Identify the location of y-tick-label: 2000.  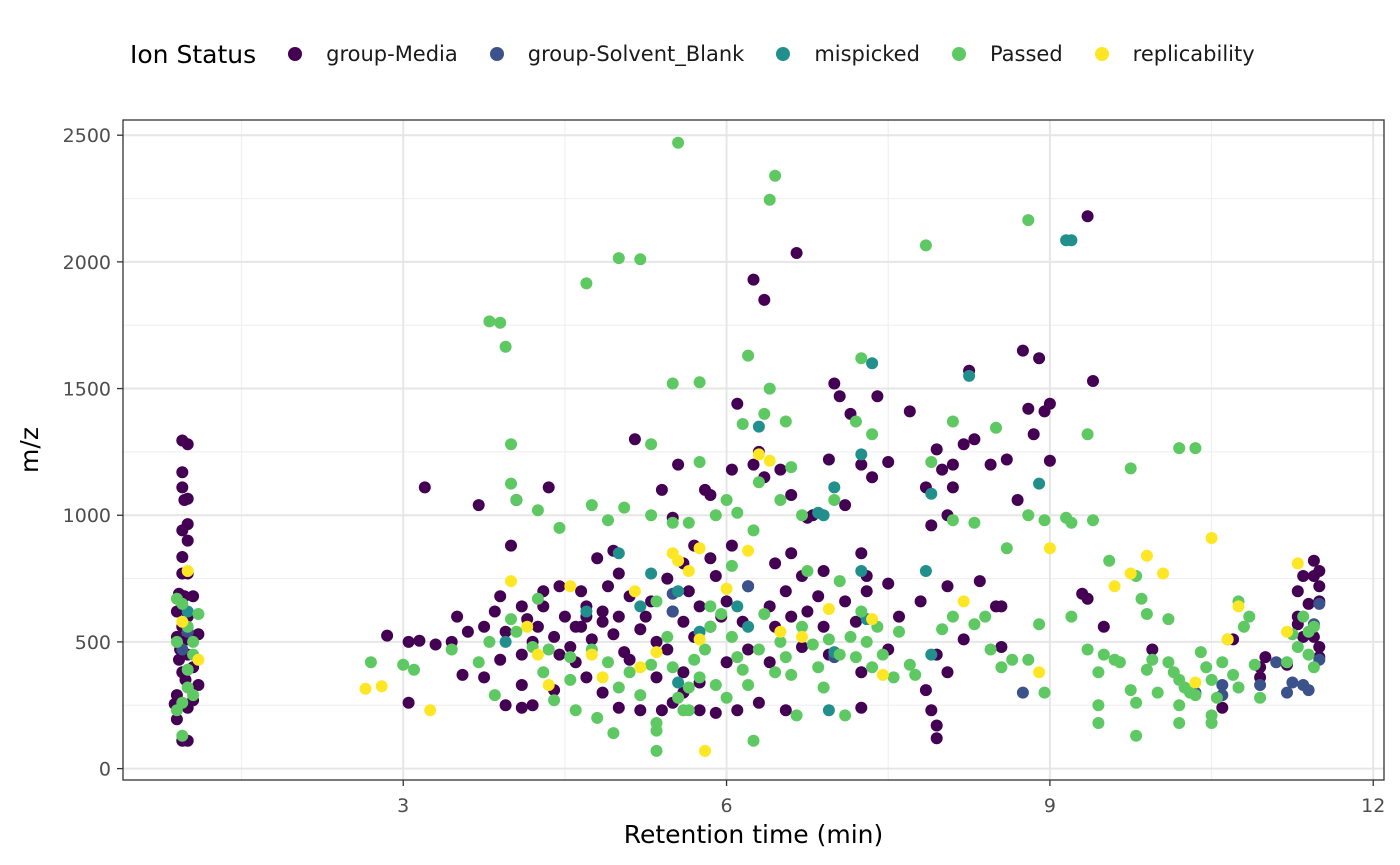
(87, 263).